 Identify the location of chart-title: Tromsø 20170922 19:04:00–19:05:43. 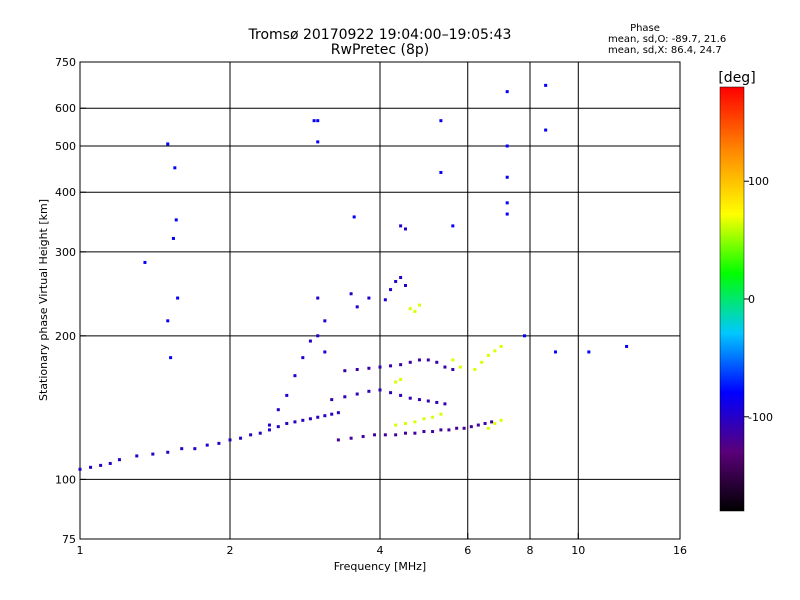
(380, 35).